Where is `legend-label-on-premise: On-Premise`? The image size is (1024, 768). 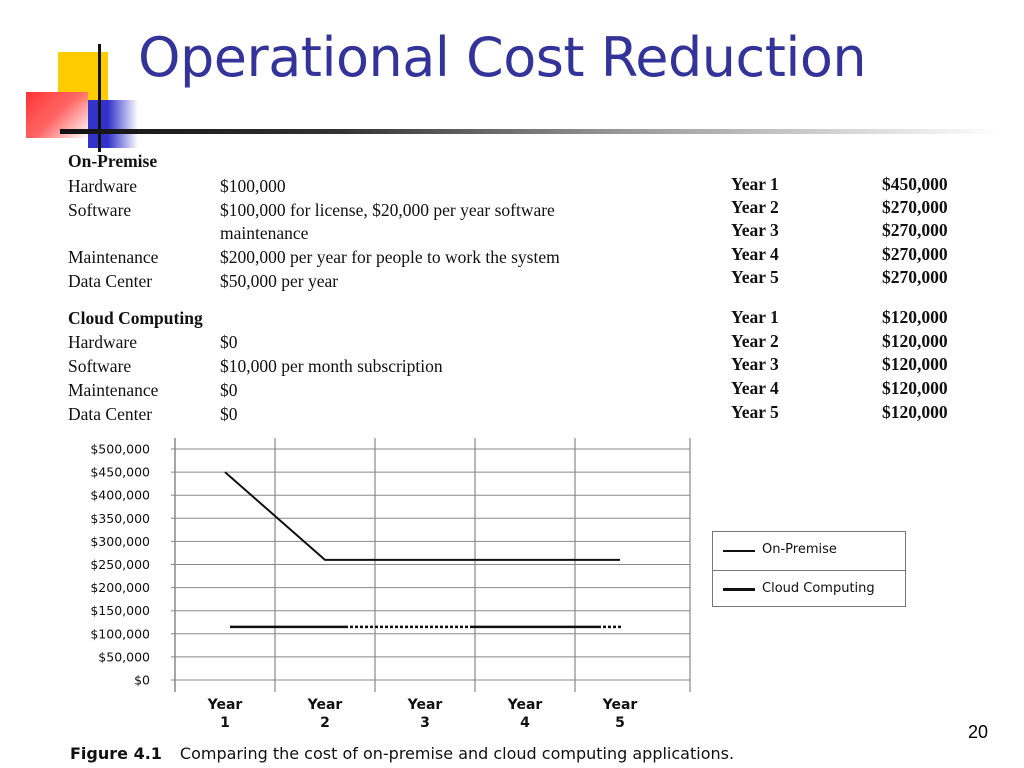
legend-label-on-premise: On-Premise is located at coordinates (799, 549).